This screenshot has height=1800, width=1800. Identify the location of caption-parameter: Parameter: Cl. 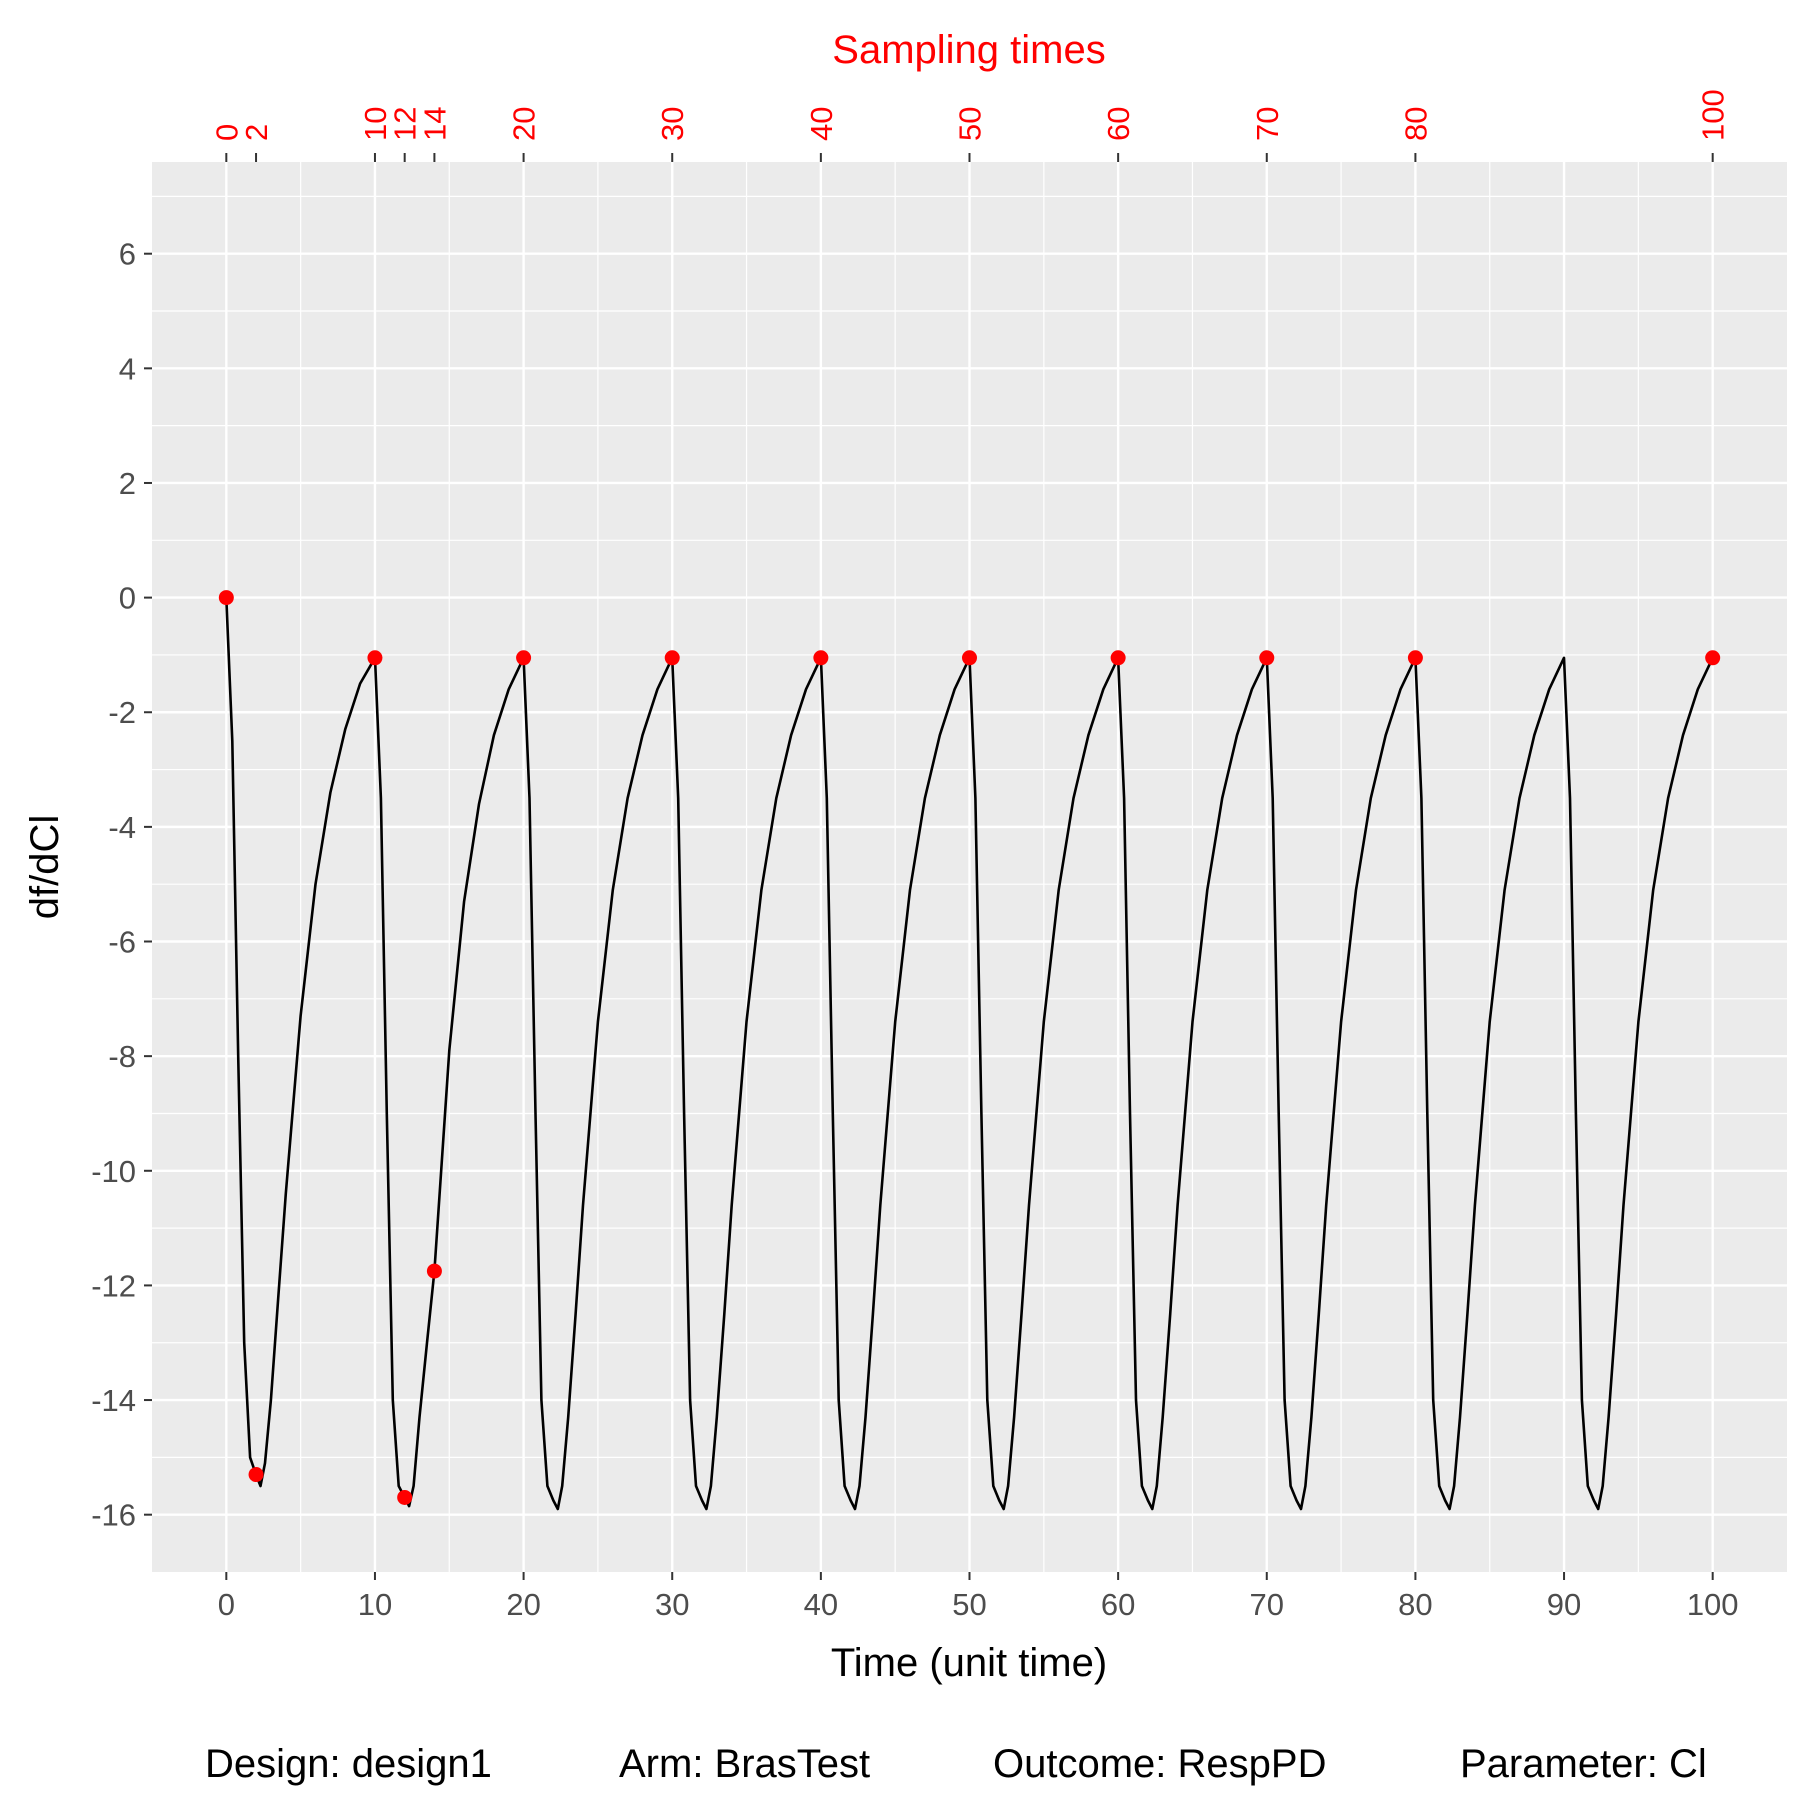
(1583, 1764).